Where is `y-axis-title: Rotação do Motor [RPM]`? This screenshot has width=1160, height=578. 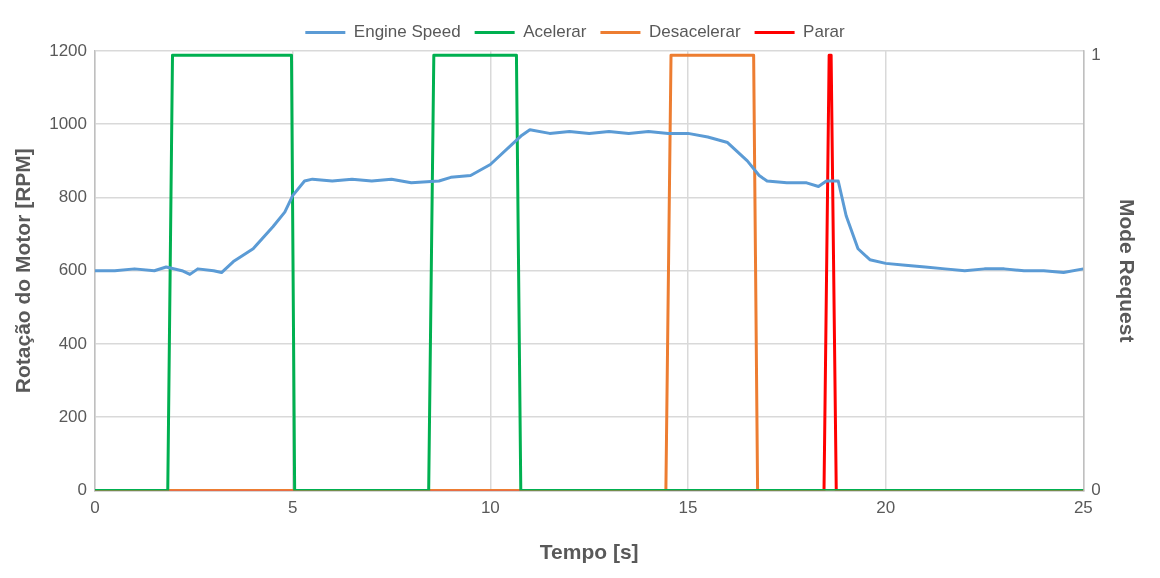 y-axis-title: Rotação do Motor [RPM] is located at coordinates (23, 271).